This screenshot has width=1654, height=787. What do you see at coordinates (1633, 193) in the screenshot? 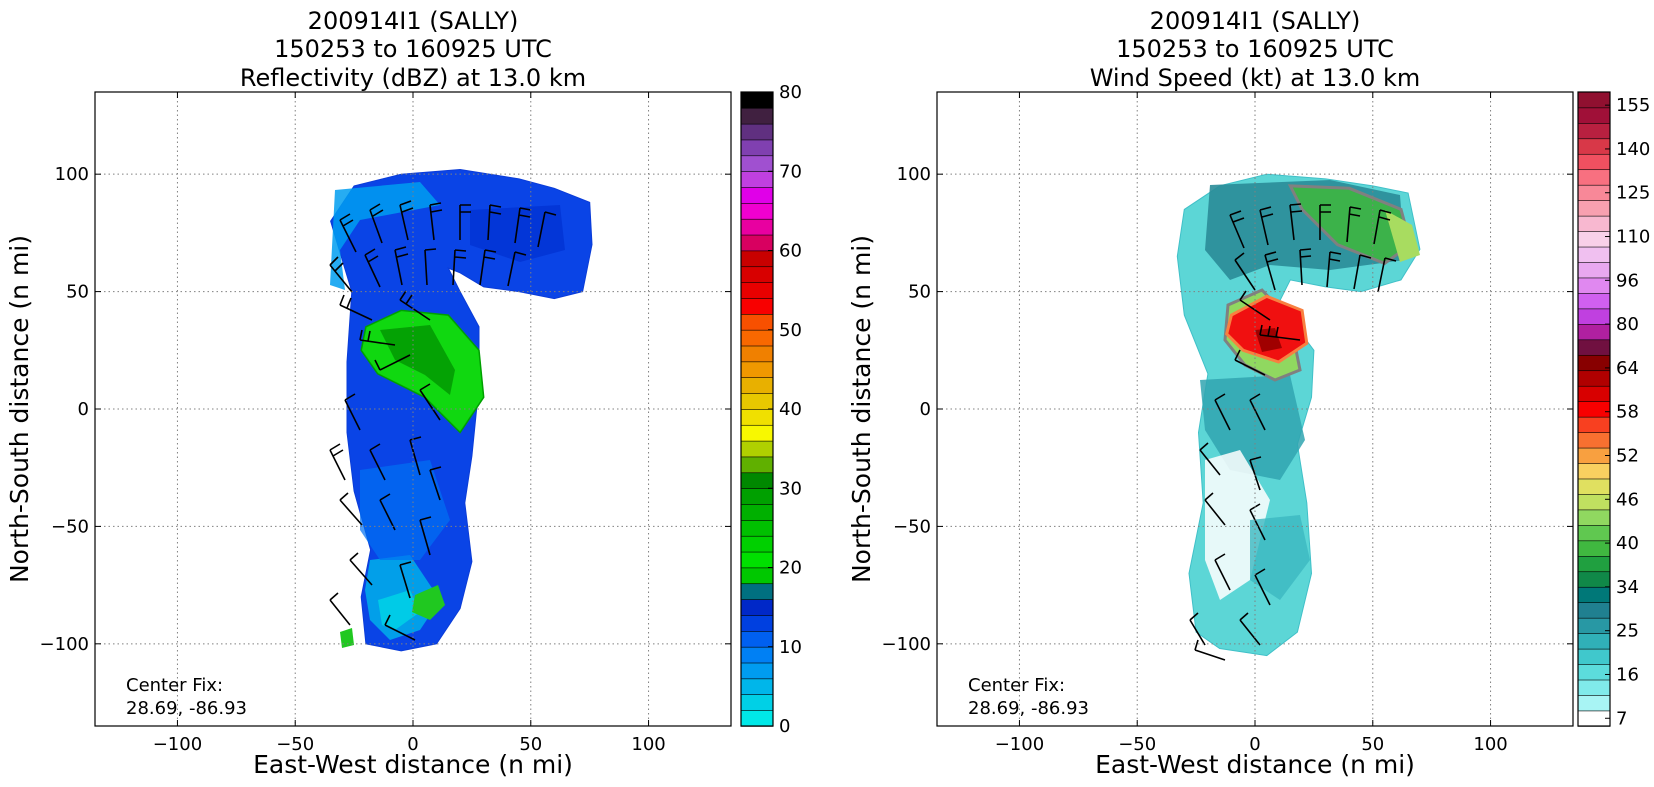
I see `colorbar-tick-label: 125` at bounding box center [1633, 193].